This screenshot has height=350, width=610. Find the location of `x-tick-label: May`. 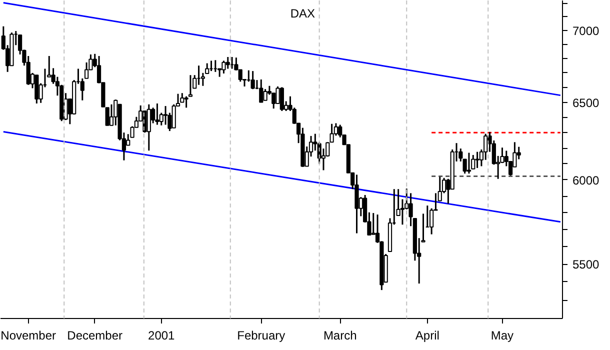

x-tick-label: May is located at coordinates (502, 335).